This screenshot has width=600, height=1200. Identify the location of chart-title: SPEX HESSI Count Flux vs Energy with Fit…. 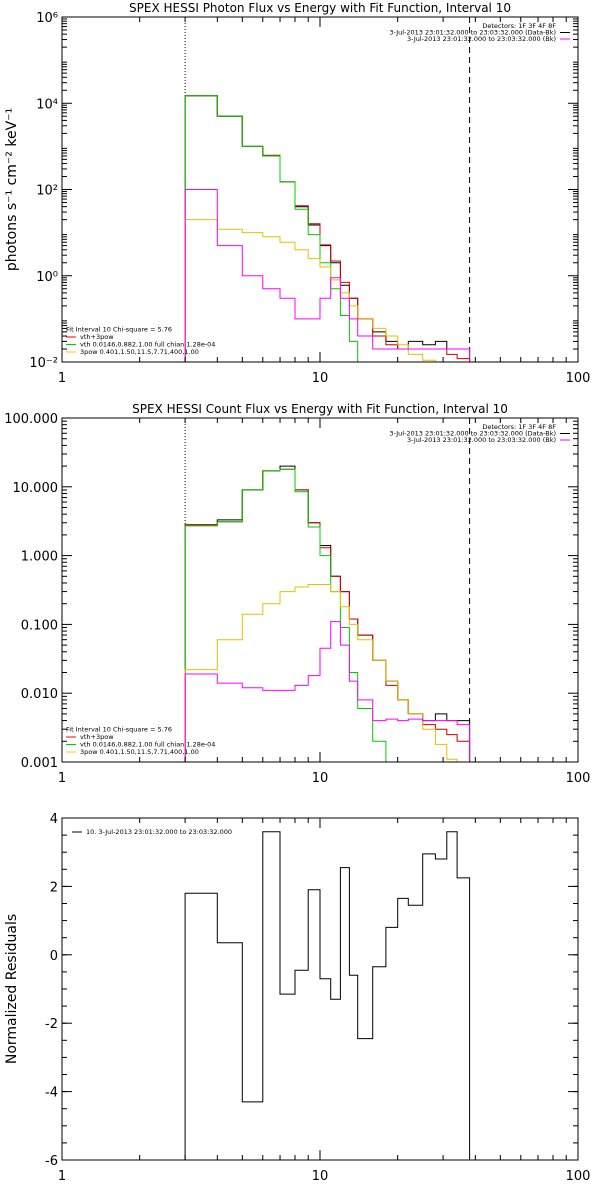
(320, 409).